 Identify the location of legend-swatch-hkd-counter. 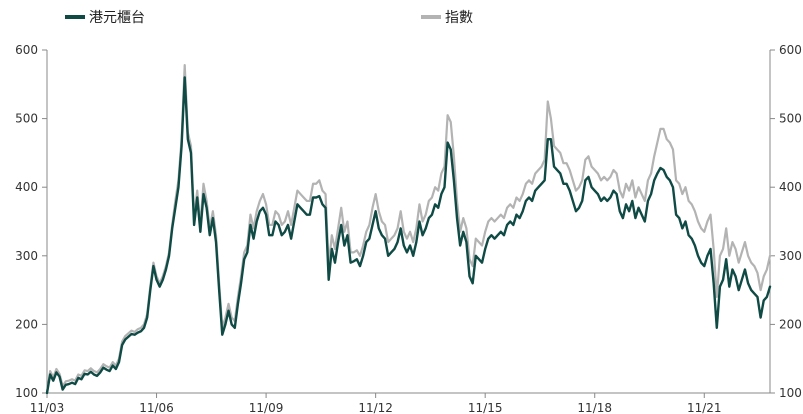
(75, 17).